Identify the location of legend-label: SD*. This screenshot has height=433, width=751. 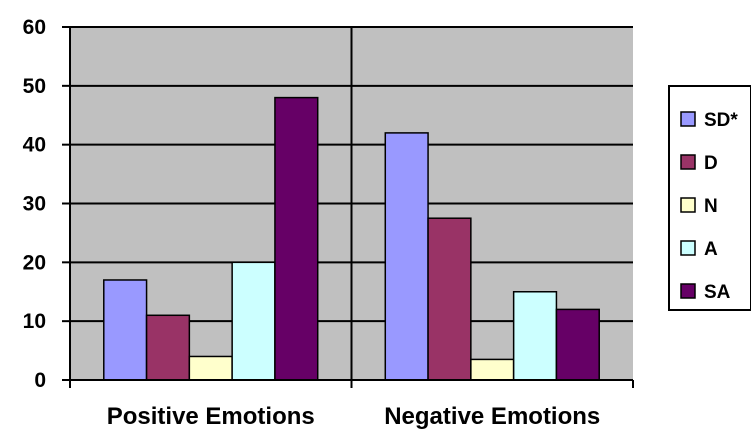
(721, 120).